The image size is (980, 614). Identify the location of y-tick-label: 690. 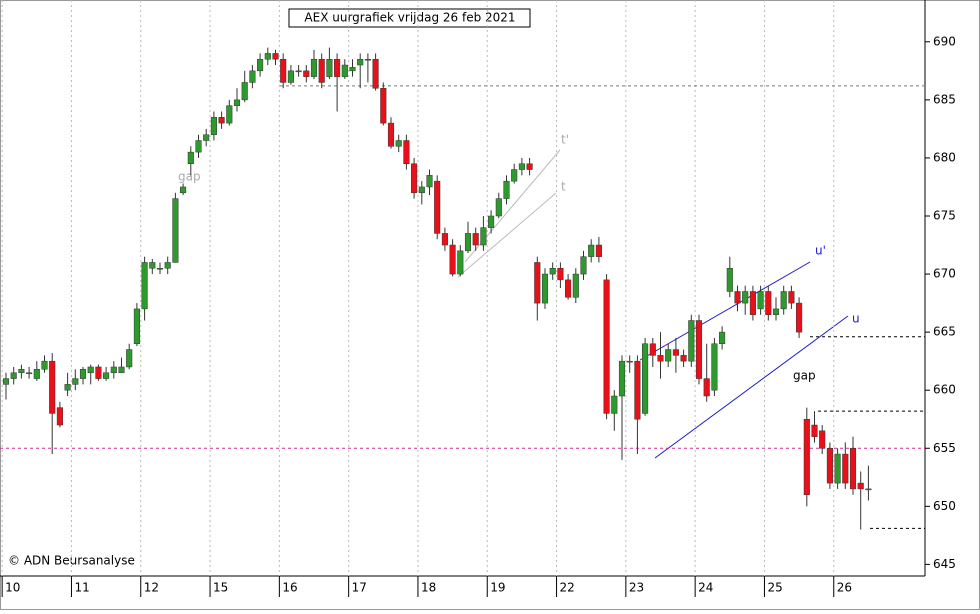
(944, 41).